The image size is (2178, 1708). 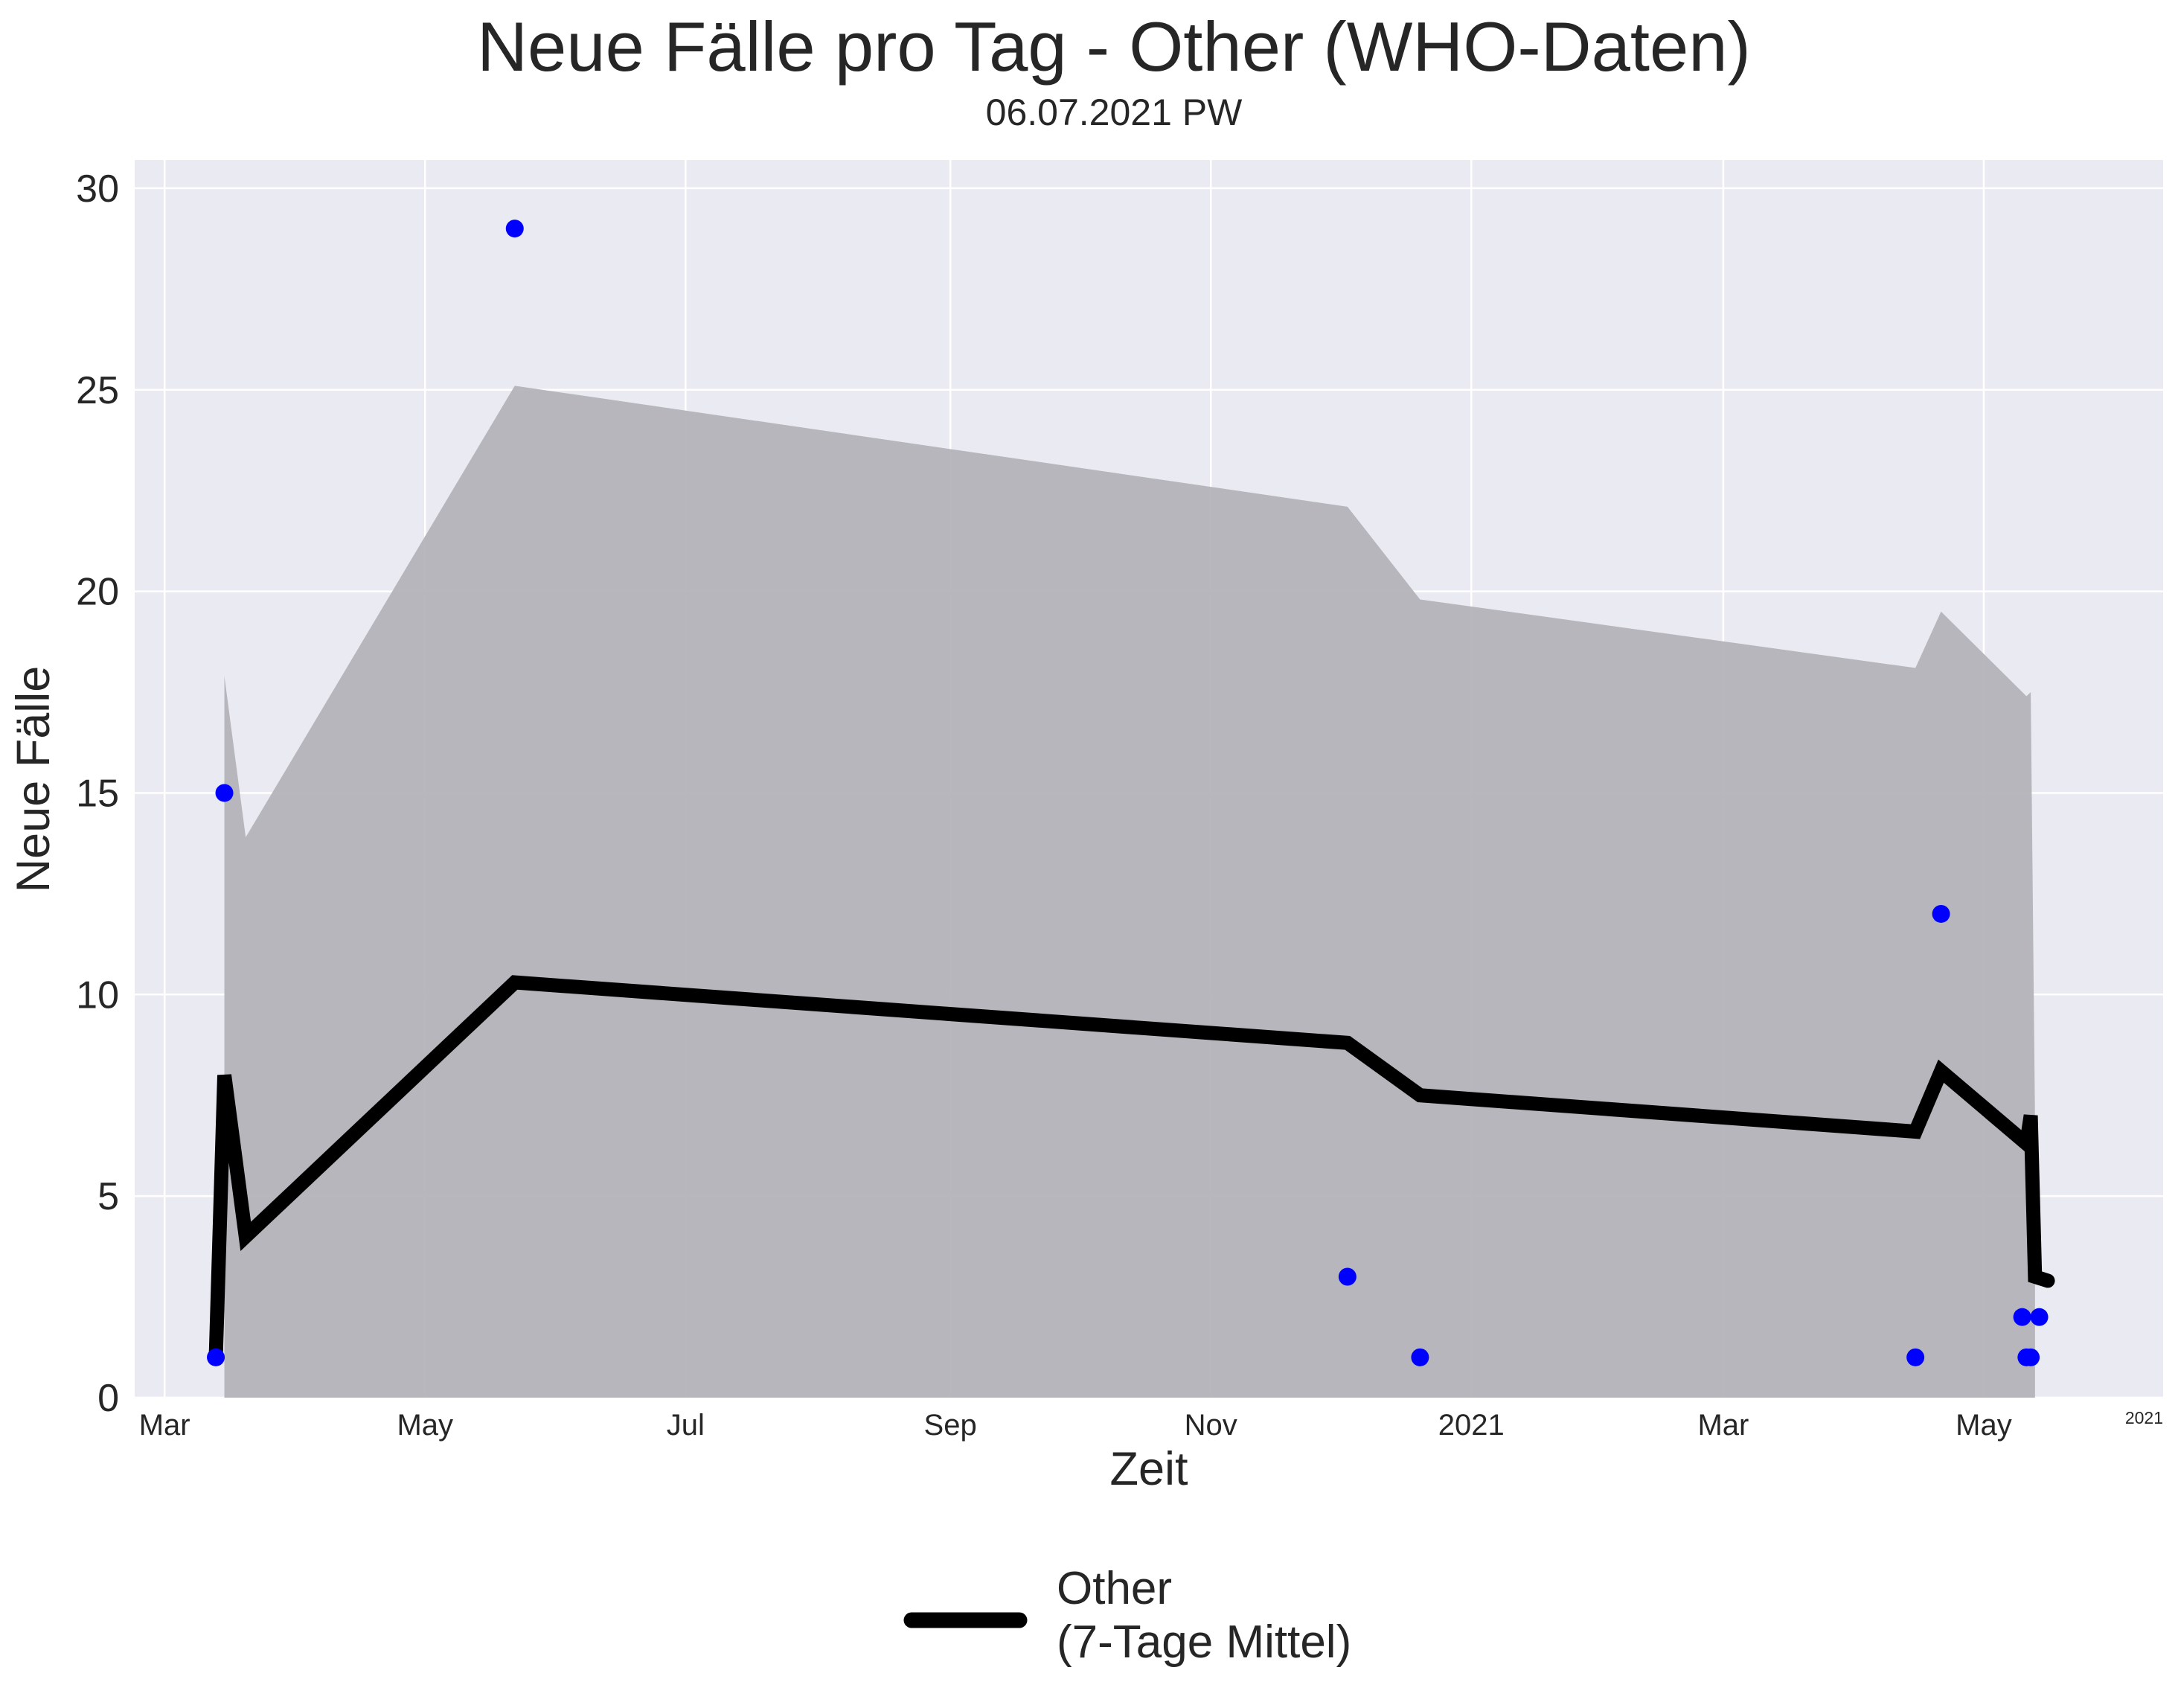 What do you see at coordinates (97, 391) in the screenshot?
I see `y-tick-label: 25` at bounding box center [97, 391].